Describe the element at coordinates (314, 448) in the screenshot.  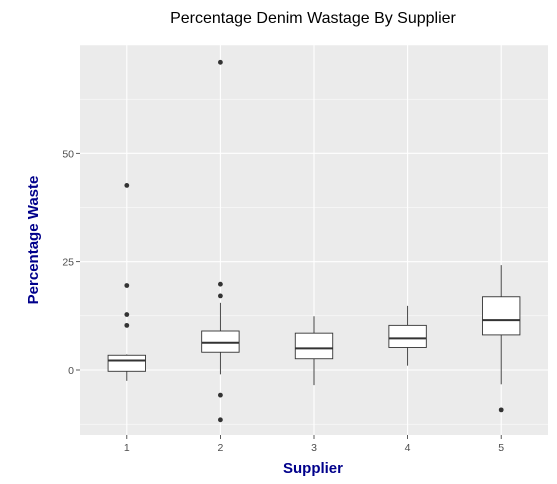
I see `x-tick-label: 3` at that location.